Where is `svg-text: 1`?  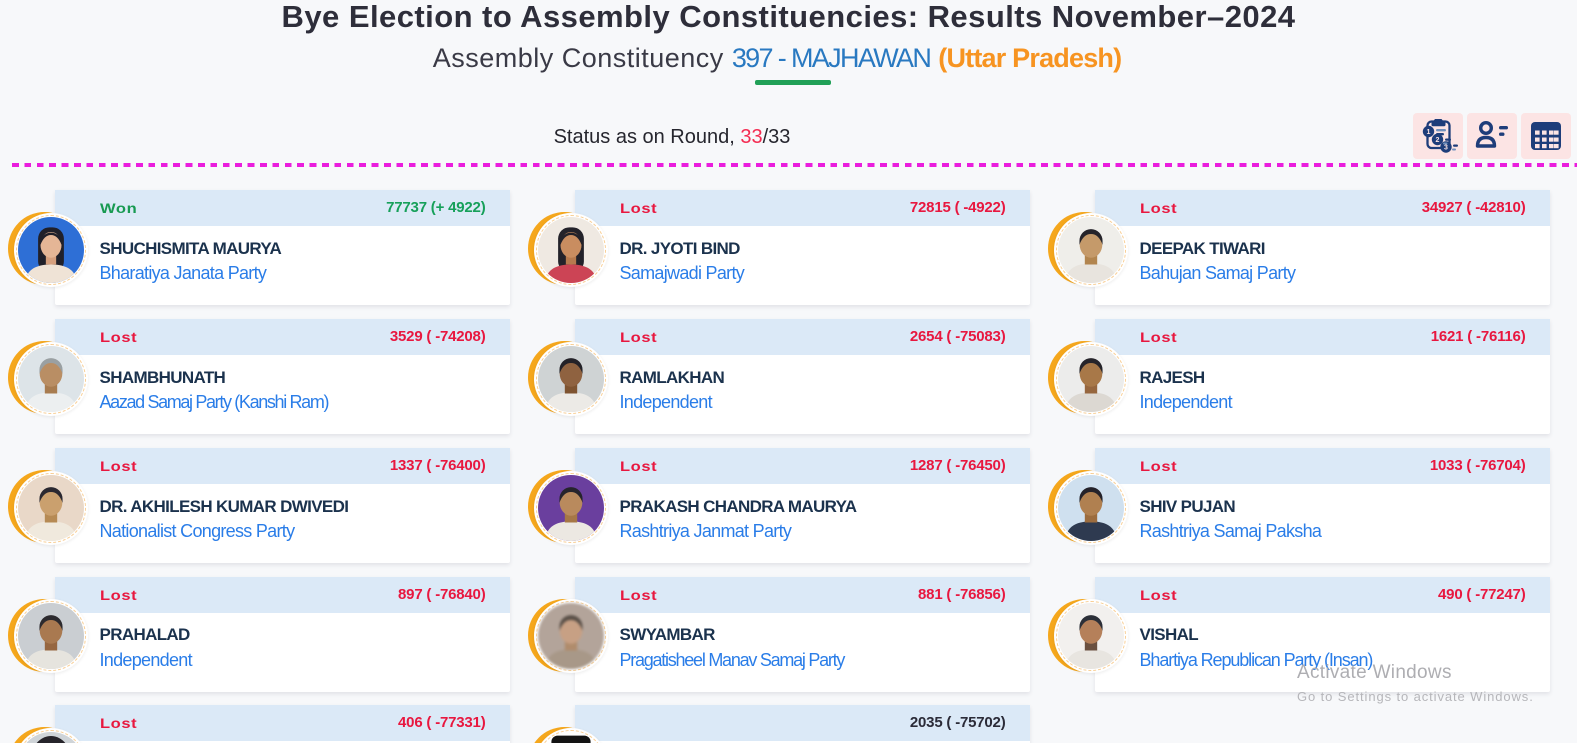
svg-text: 1 is located at coordinates (1429, 132).